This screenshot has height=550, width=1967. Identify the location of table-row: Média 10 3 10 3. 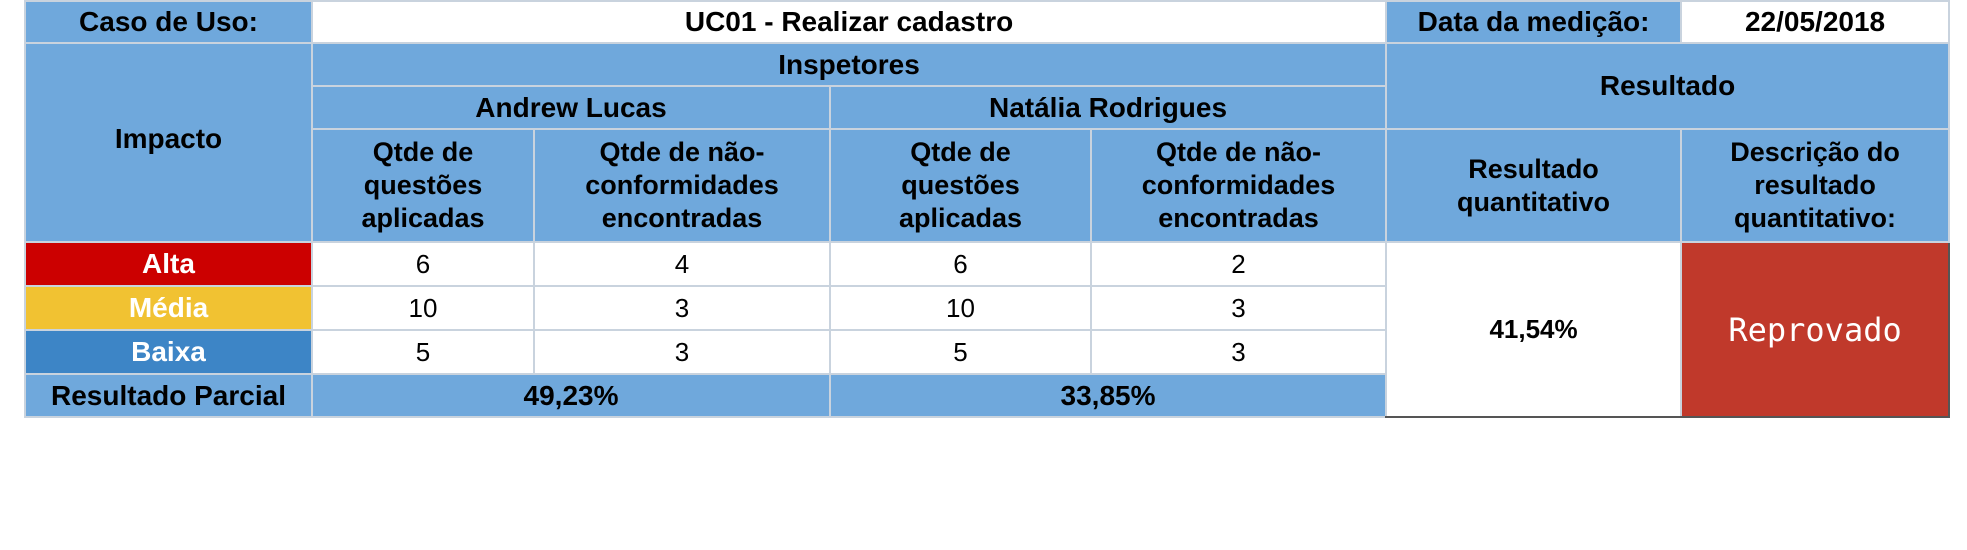
(986, 308).